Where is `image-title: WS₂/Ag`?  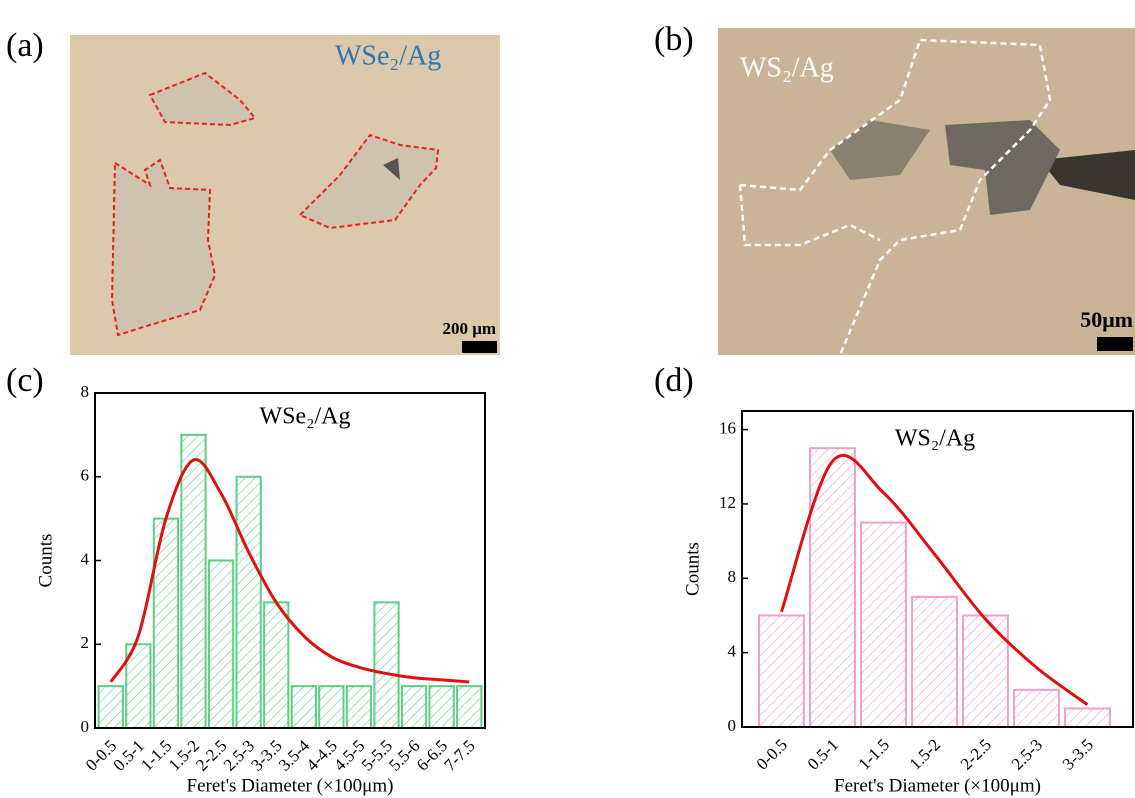 image-title: WS₂/Ag is located at coordinates (787, 67).